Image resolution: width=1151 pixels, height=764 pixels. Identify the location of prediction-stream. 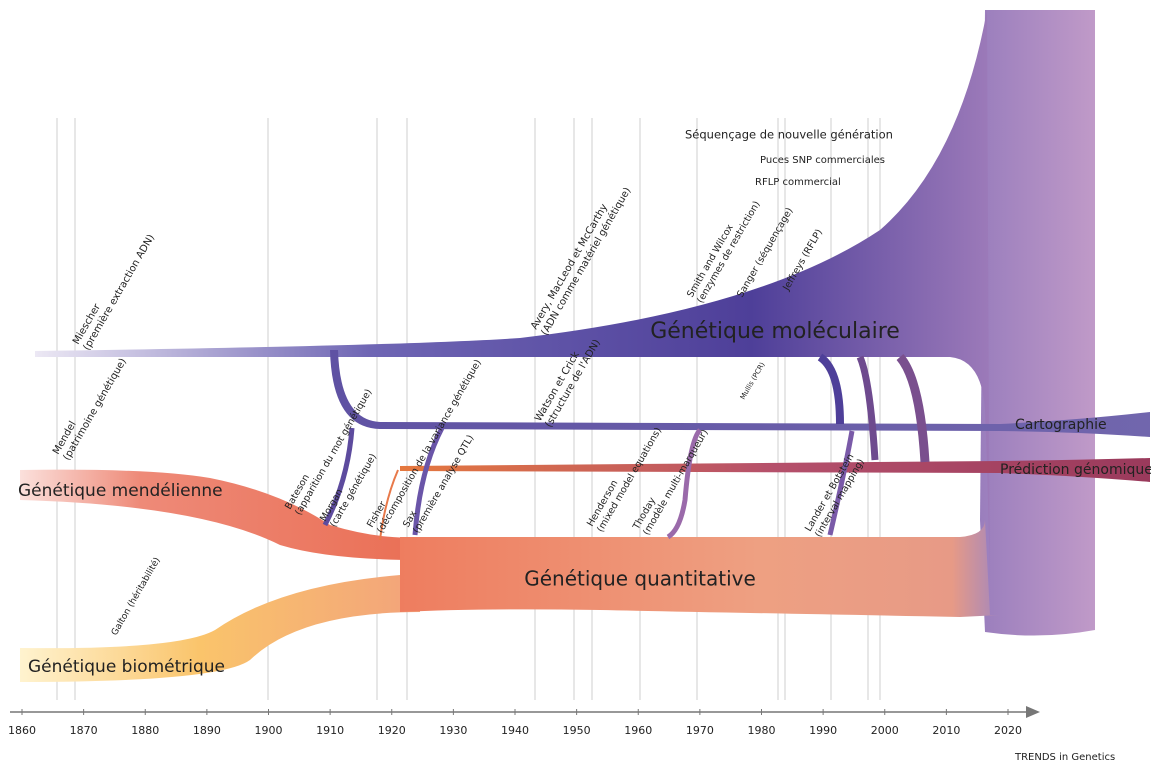
(775, 470).